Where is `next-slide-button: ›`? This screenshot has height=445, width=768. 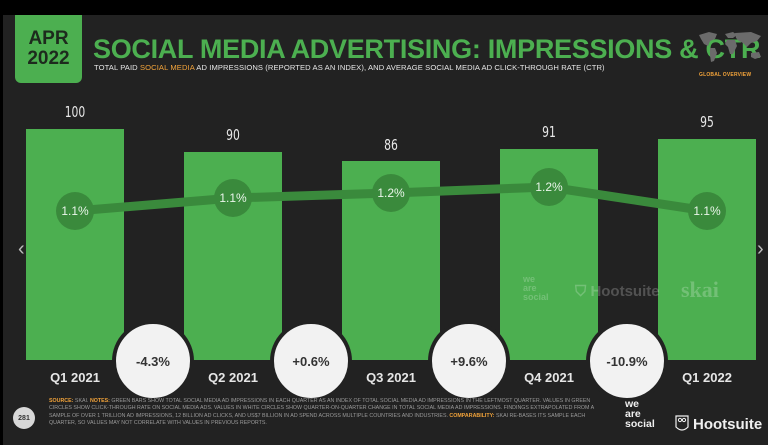 next-slide-button: › is located at coordinates (760, 249).